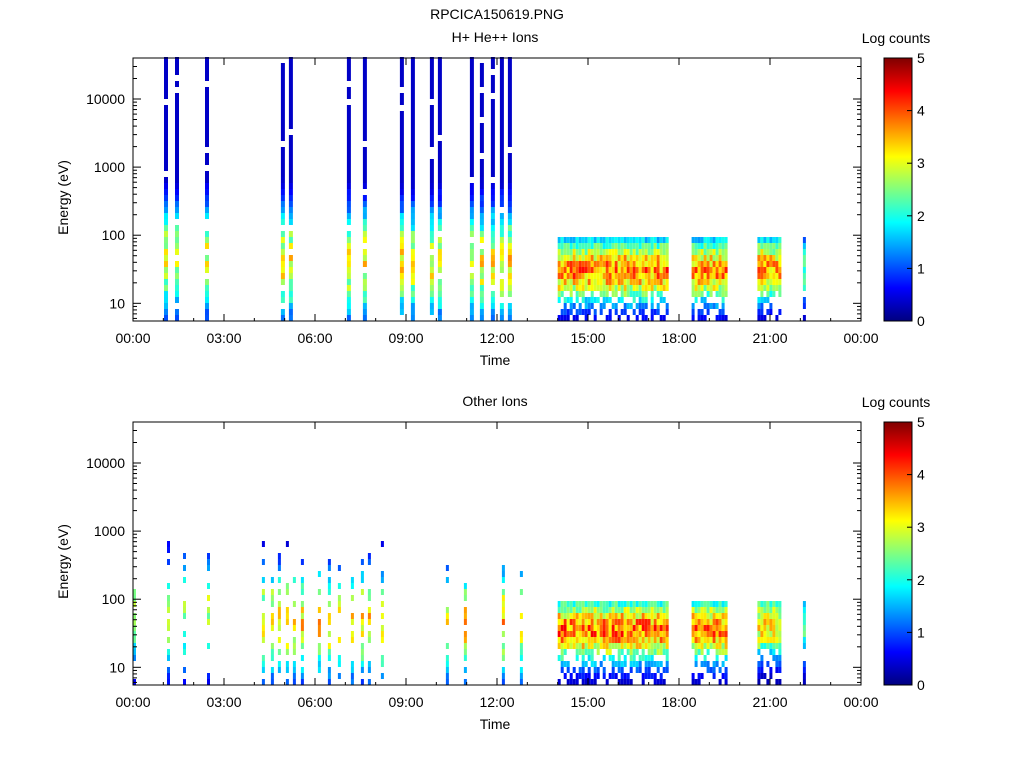 Image resolution: width=1024 pixels, height=768 pixels. What do you see at coordinates (223, 338) in the screenshot?
I see `x-tick-label: 03:00` at bounding box center [223, 338].